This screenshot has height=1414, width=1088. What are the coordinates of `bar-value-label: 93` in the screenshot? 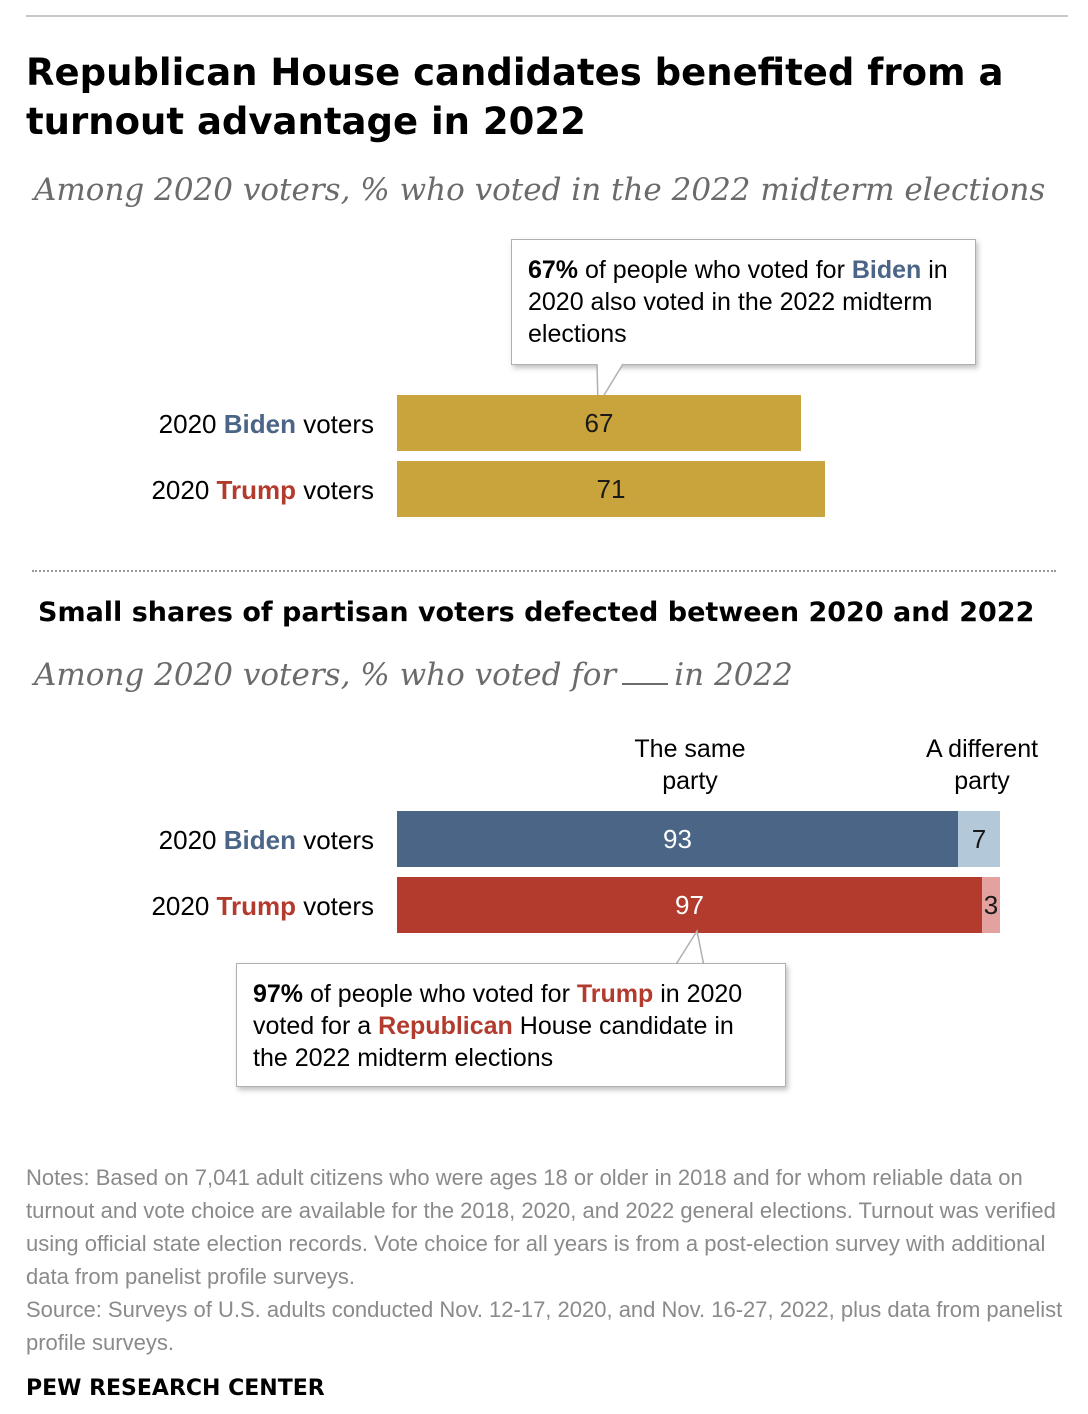 It's located at (677, 838).